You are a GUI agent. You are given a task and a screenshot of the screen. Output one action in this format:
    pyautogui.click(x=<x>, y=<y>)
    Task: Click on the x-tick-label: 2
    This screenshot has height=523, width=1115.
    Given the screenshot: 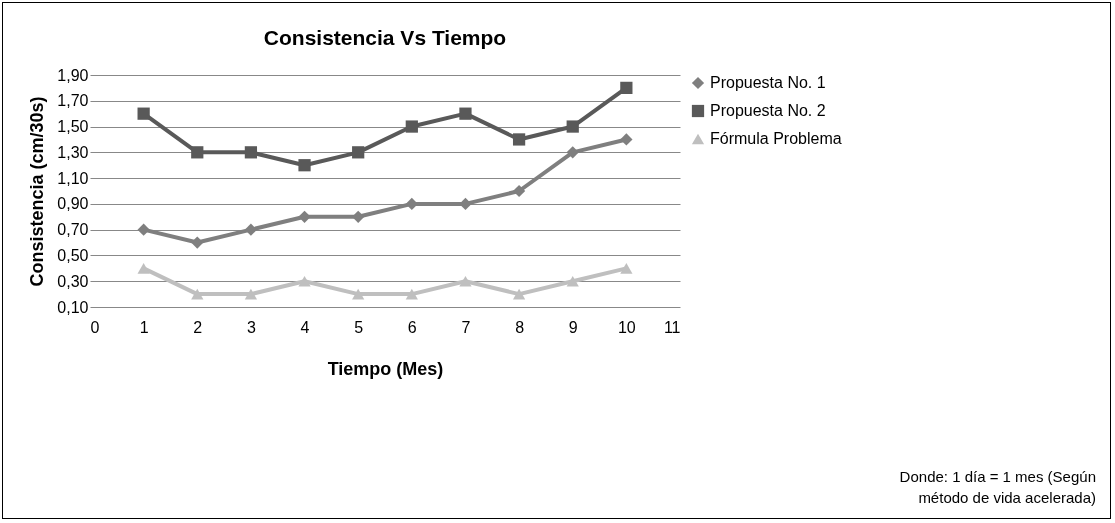 What is the action you would take?
    pyautogui.click(x=198, y=327)
    